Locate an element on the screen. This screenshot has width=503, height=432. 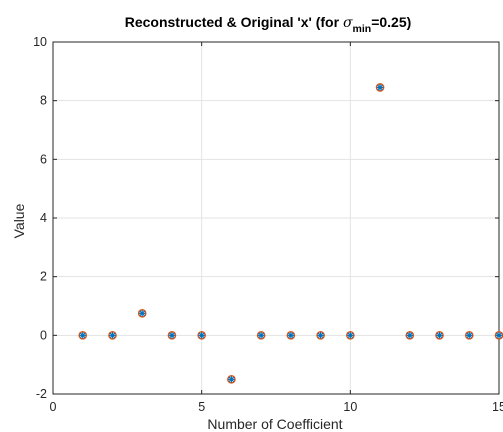
y-tick-label: 4 is located at coordinates (43, 218).